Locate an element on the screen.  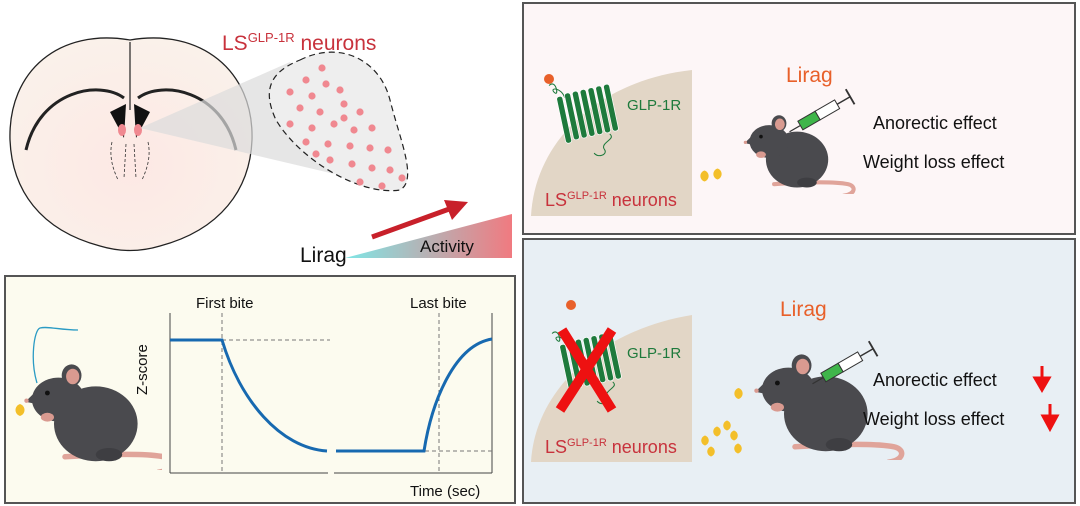
ls-inset is located at coordinates (338, 121).